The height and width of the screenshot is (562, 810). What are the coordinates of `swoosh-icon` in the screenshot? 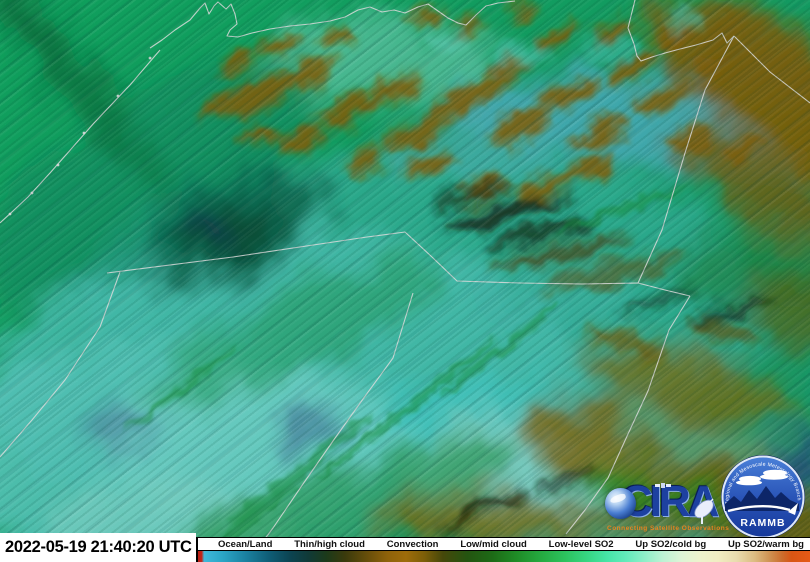 It's located at (759, 509).